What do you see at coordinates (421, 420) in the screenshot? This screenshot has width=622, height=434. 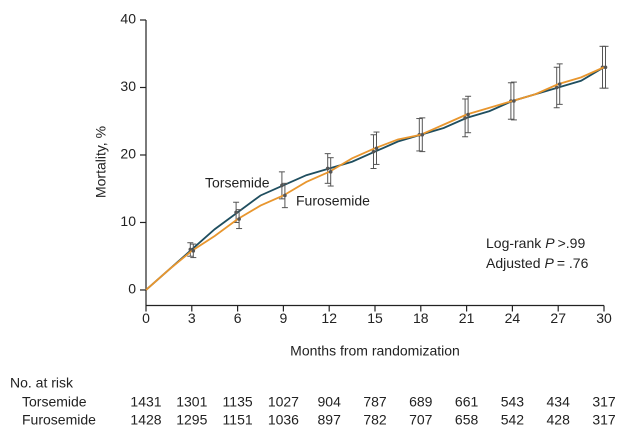 I see `risk-count: 707` at bounding box center [421, 420].